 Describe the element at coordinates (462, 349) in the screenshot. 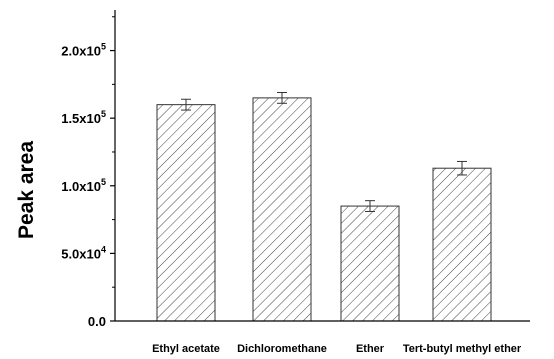

I see `x-tick-label: Tert-butyl methyl ether` at that location.